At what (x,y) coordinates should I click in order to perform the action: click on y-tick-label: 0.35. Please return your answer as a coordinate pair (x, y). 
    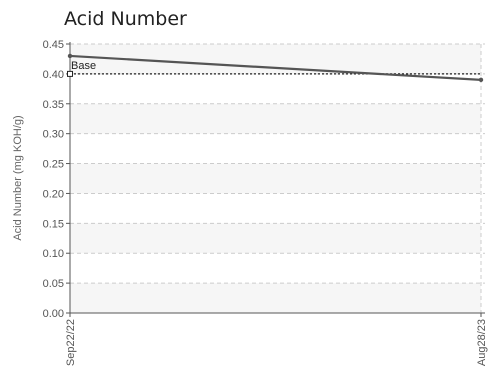
    Looking at the image, I should click on (53, 105).